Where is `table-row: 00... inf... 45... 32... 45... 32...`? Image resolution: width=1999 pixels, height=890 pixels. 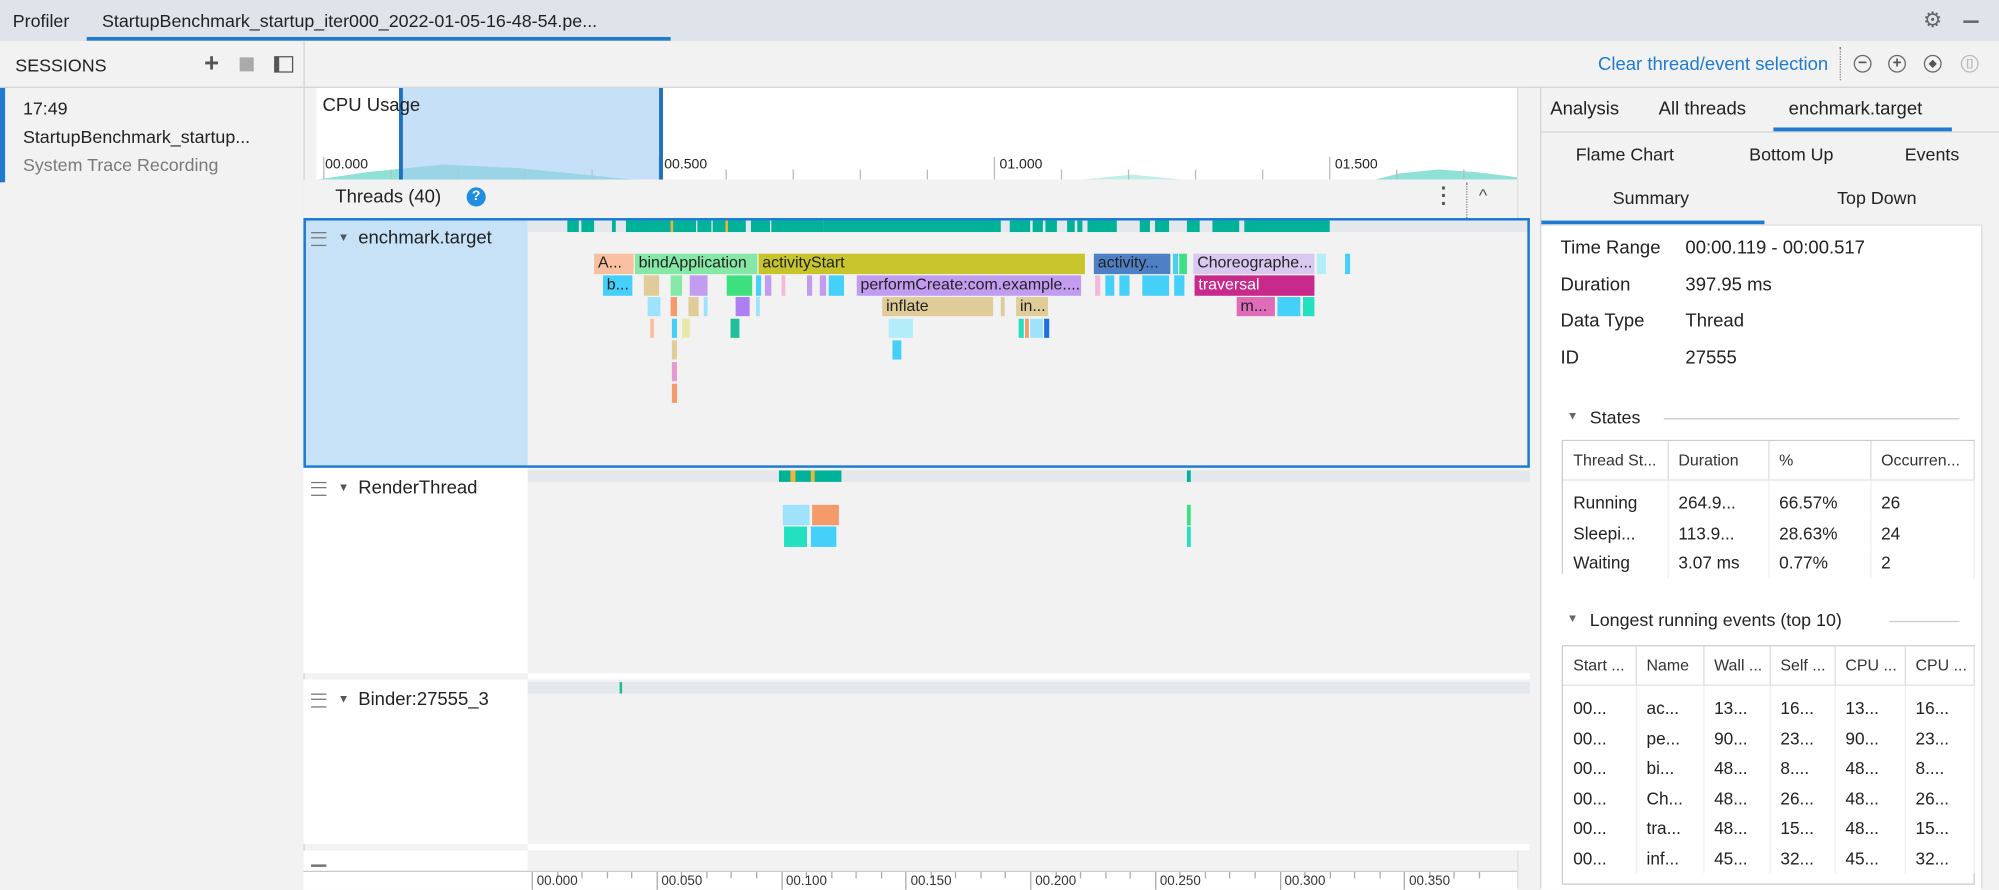 table-row: 00... inf... 45... 32... 45... 32... is located at coordinates (1769, 858).